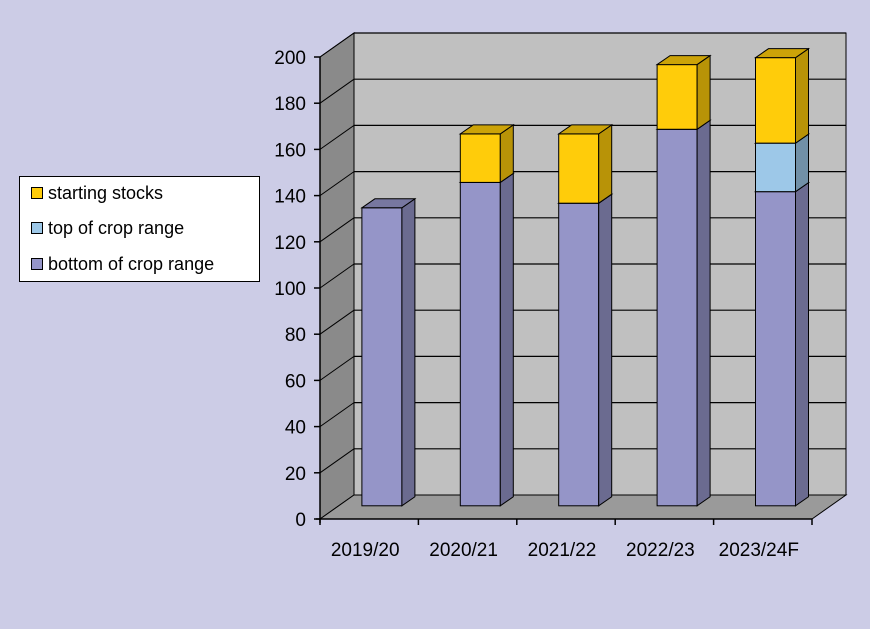  Describe the element at coordinates (295, 428) in the screenshot. I see `y-tick-label: 40` at that location.